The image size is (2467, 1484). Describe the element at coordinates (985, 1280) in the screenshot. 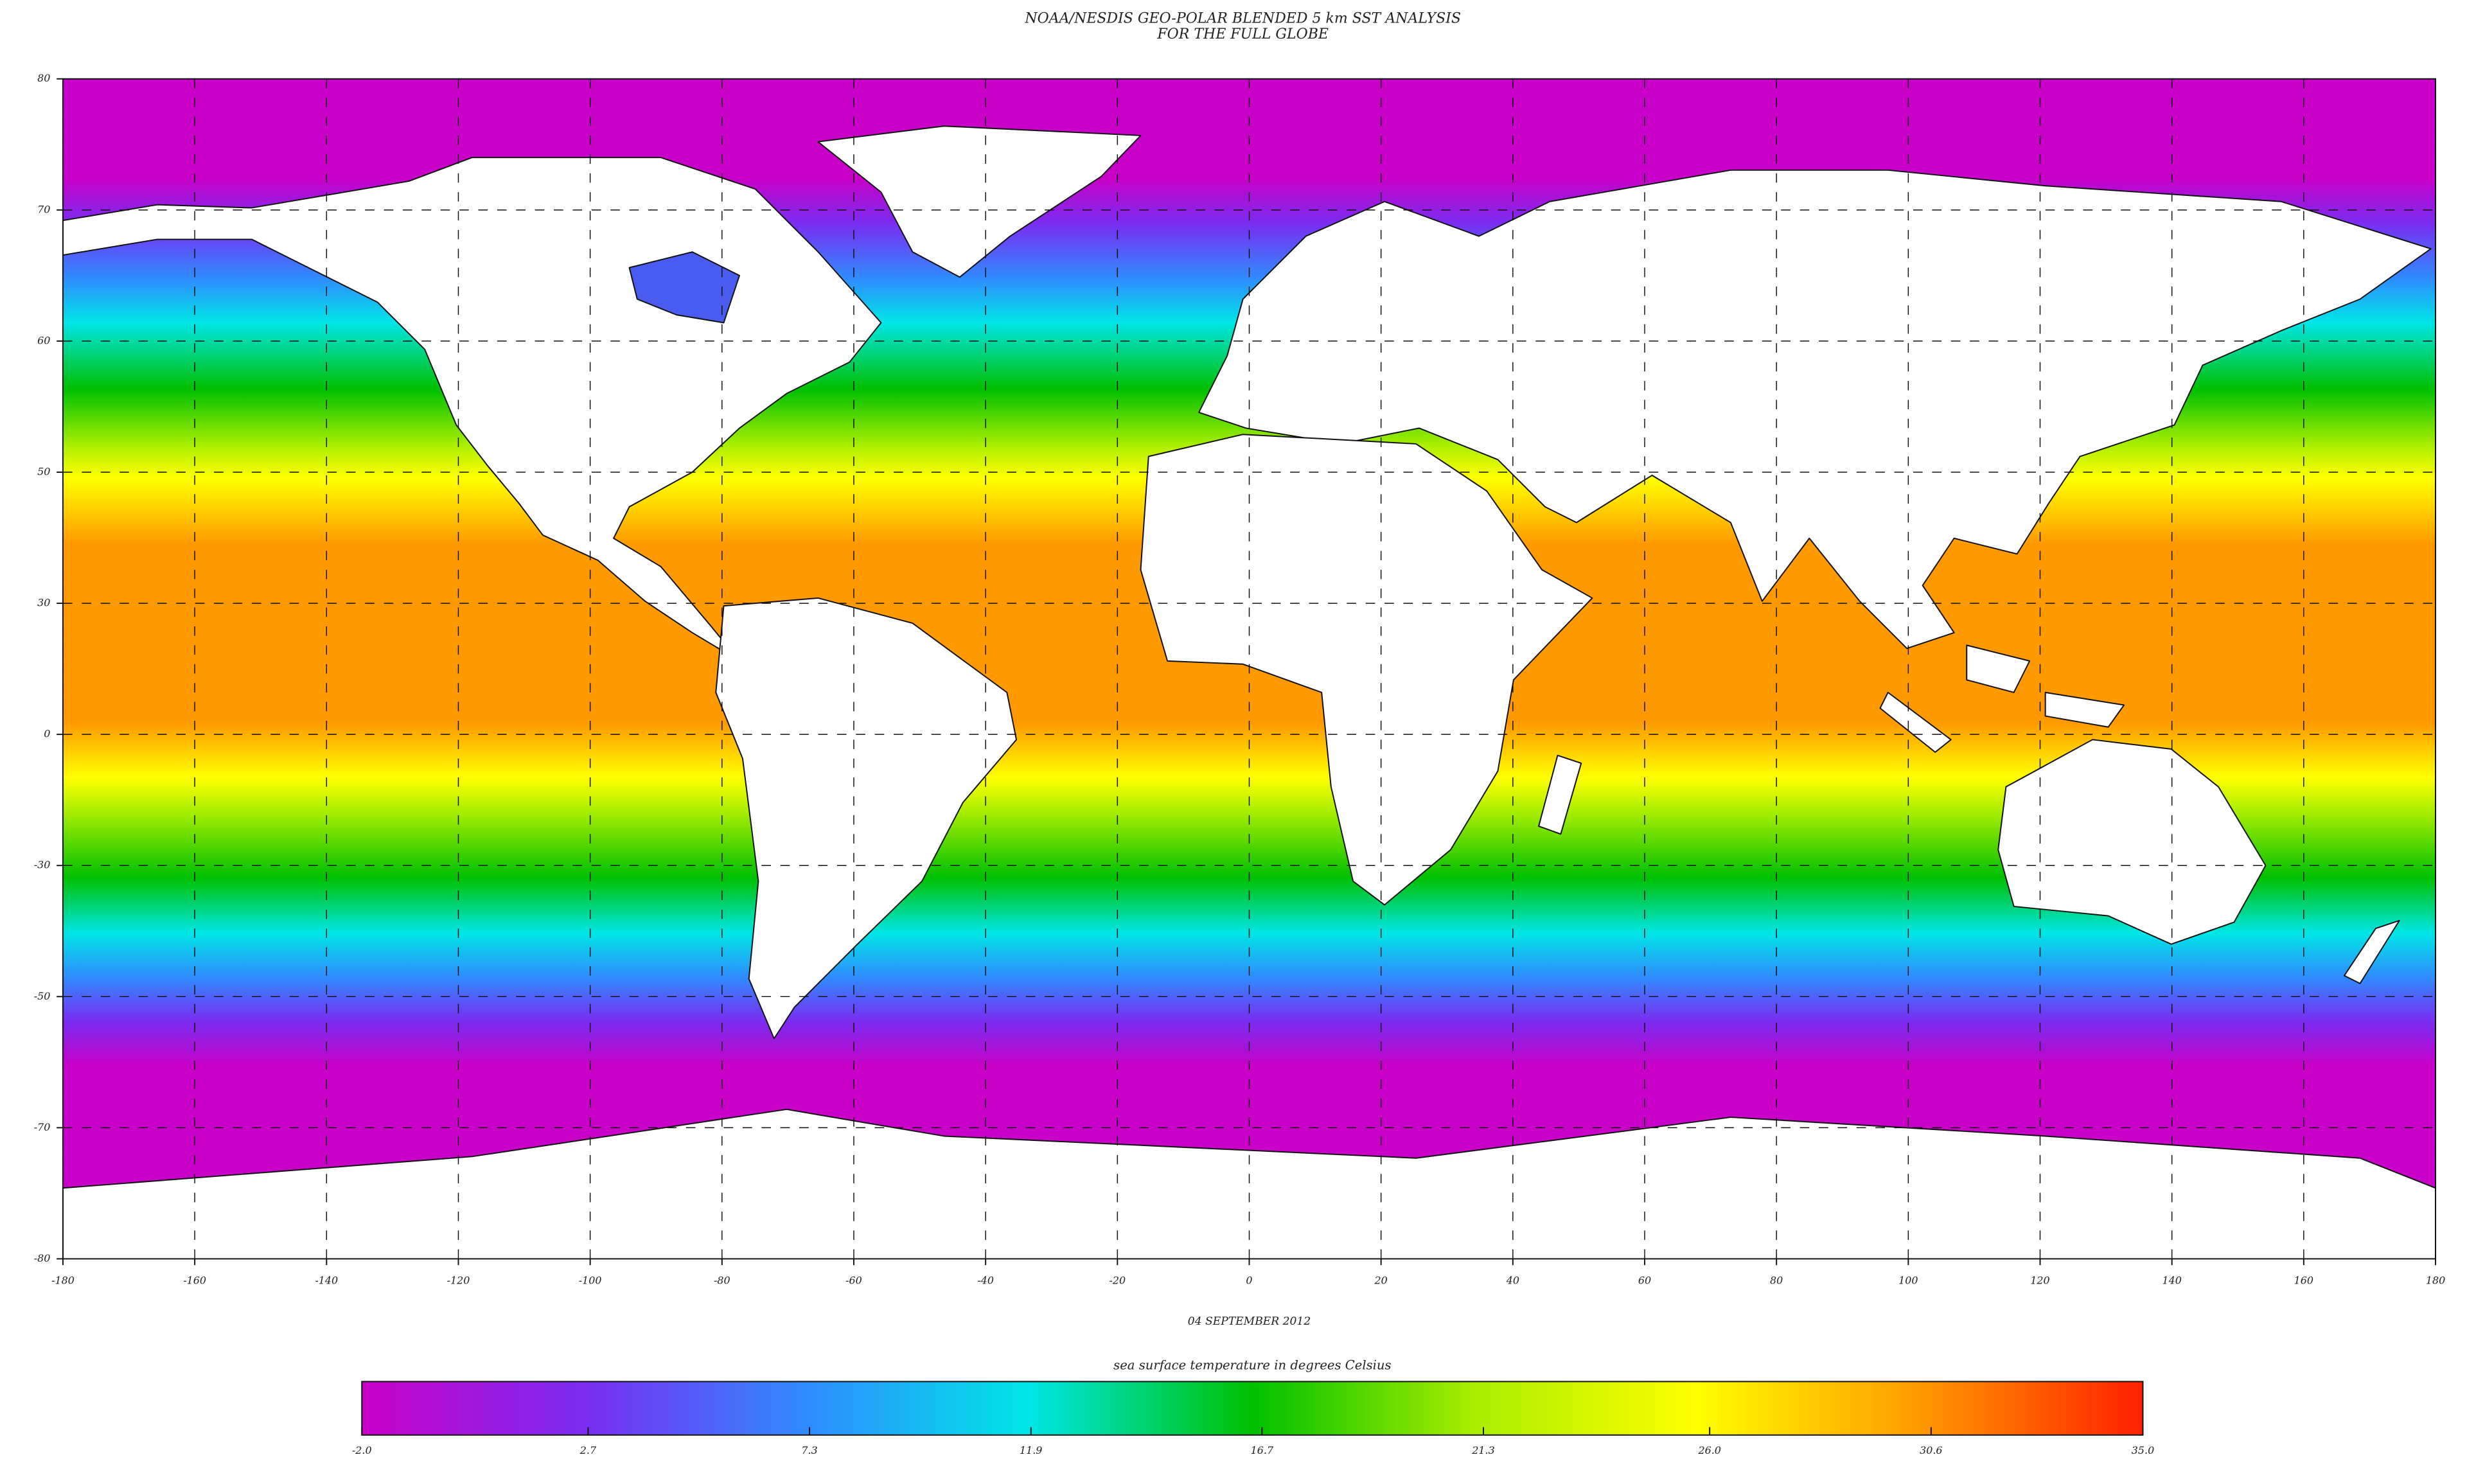

I see `x-tick-label: -40` at that location.